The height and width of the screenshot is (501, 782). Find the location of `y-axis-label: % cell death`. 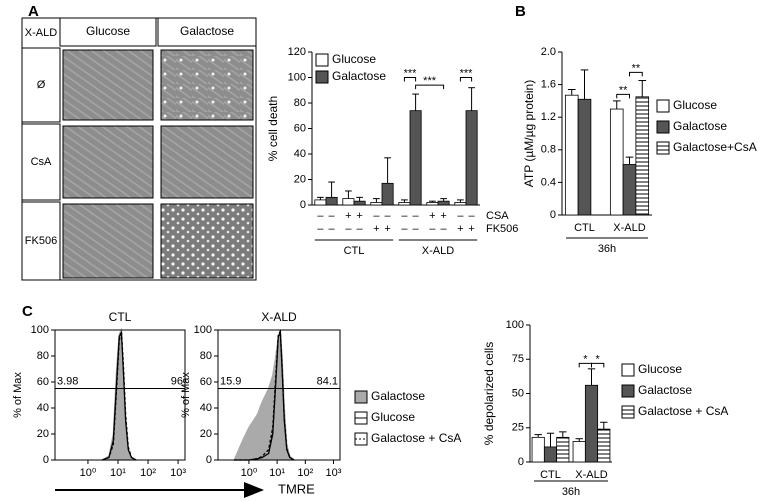

y-axis-label: % cell death is located at coordinates (273, 128).